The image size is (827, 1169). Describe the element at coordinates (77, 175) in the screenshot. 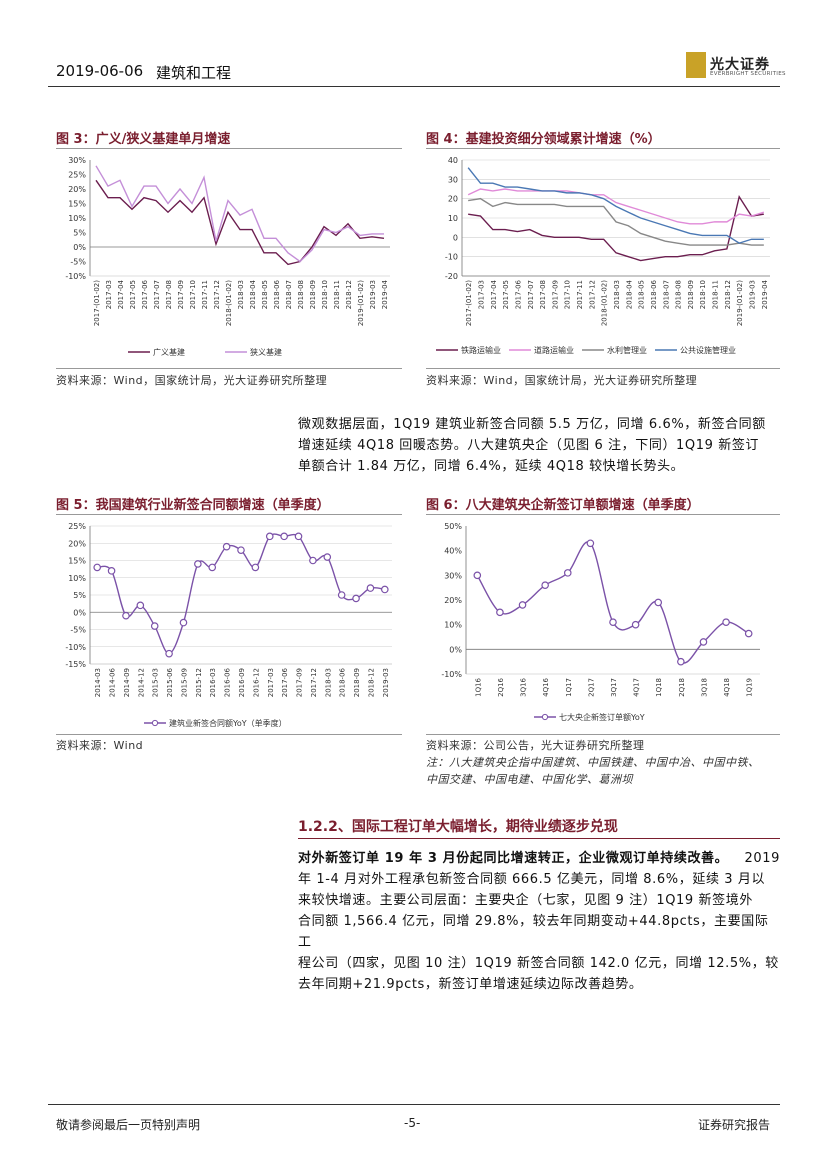

I see `y-tick-label: 25%` at that location.